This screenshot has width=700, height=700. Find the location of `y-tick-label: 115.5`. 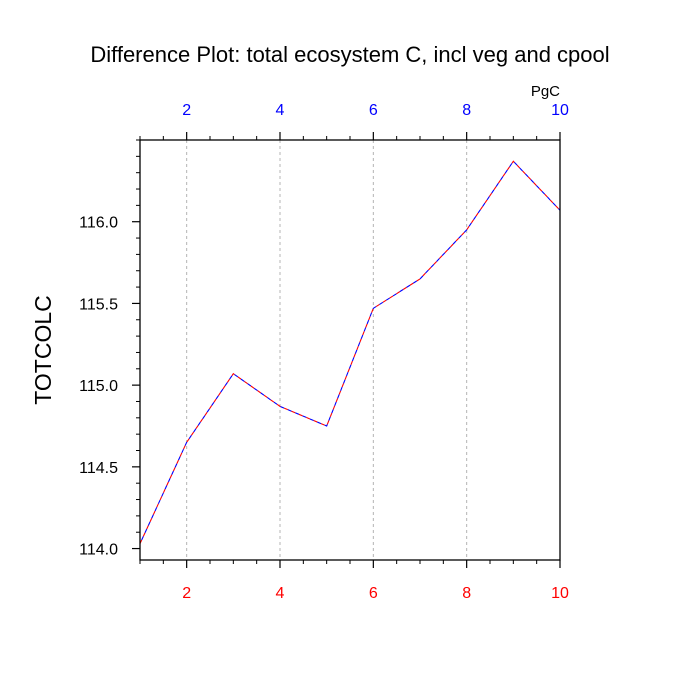

y-tick-label: 115.5 is located at coordinates (98, 304).